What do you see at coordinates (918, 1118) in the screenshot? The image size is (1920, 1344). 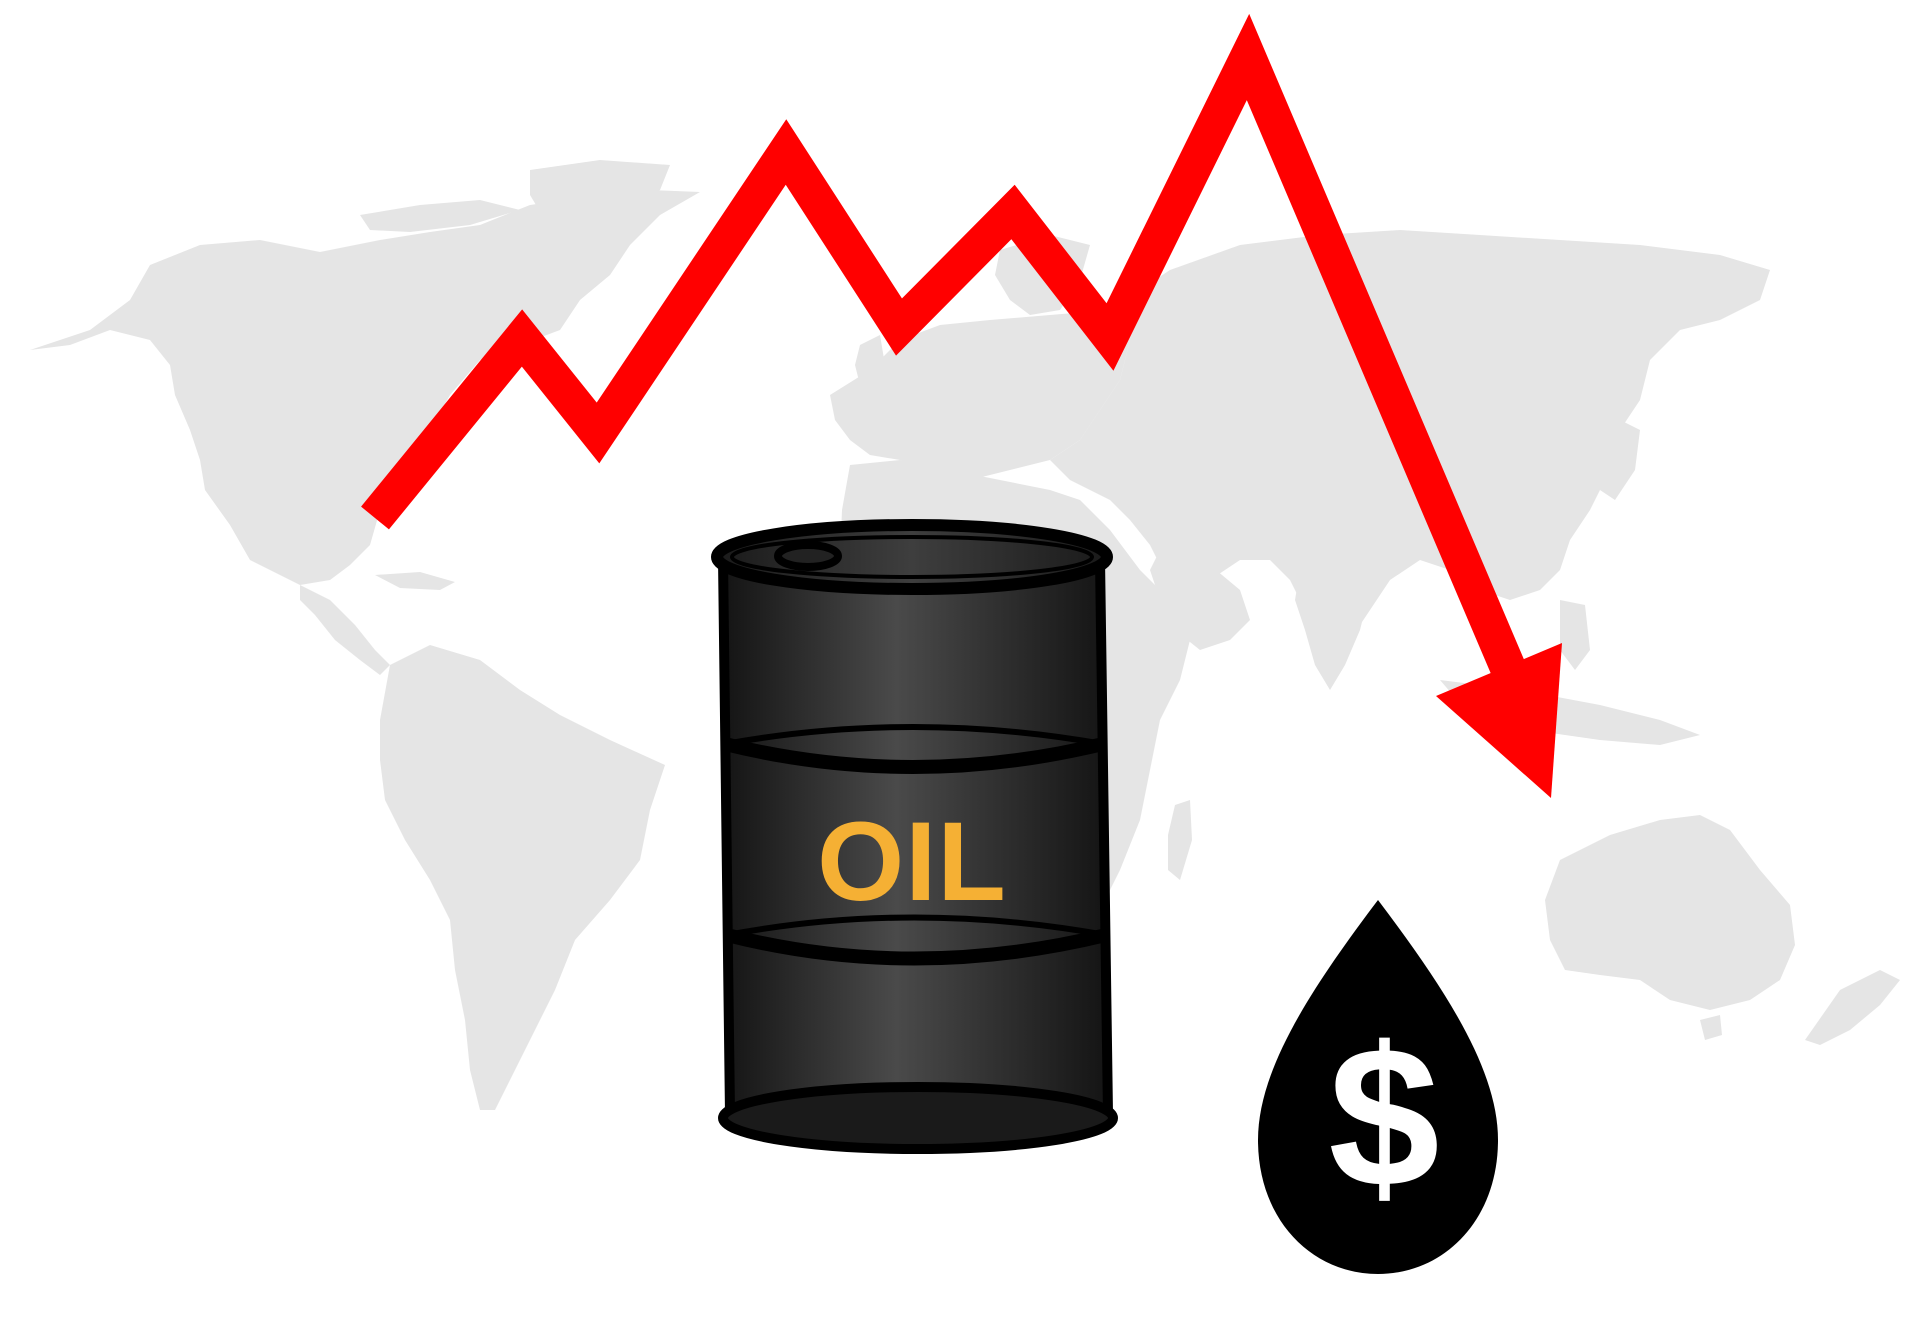 I see `barrel-base` at bounding box center [918, 1118].